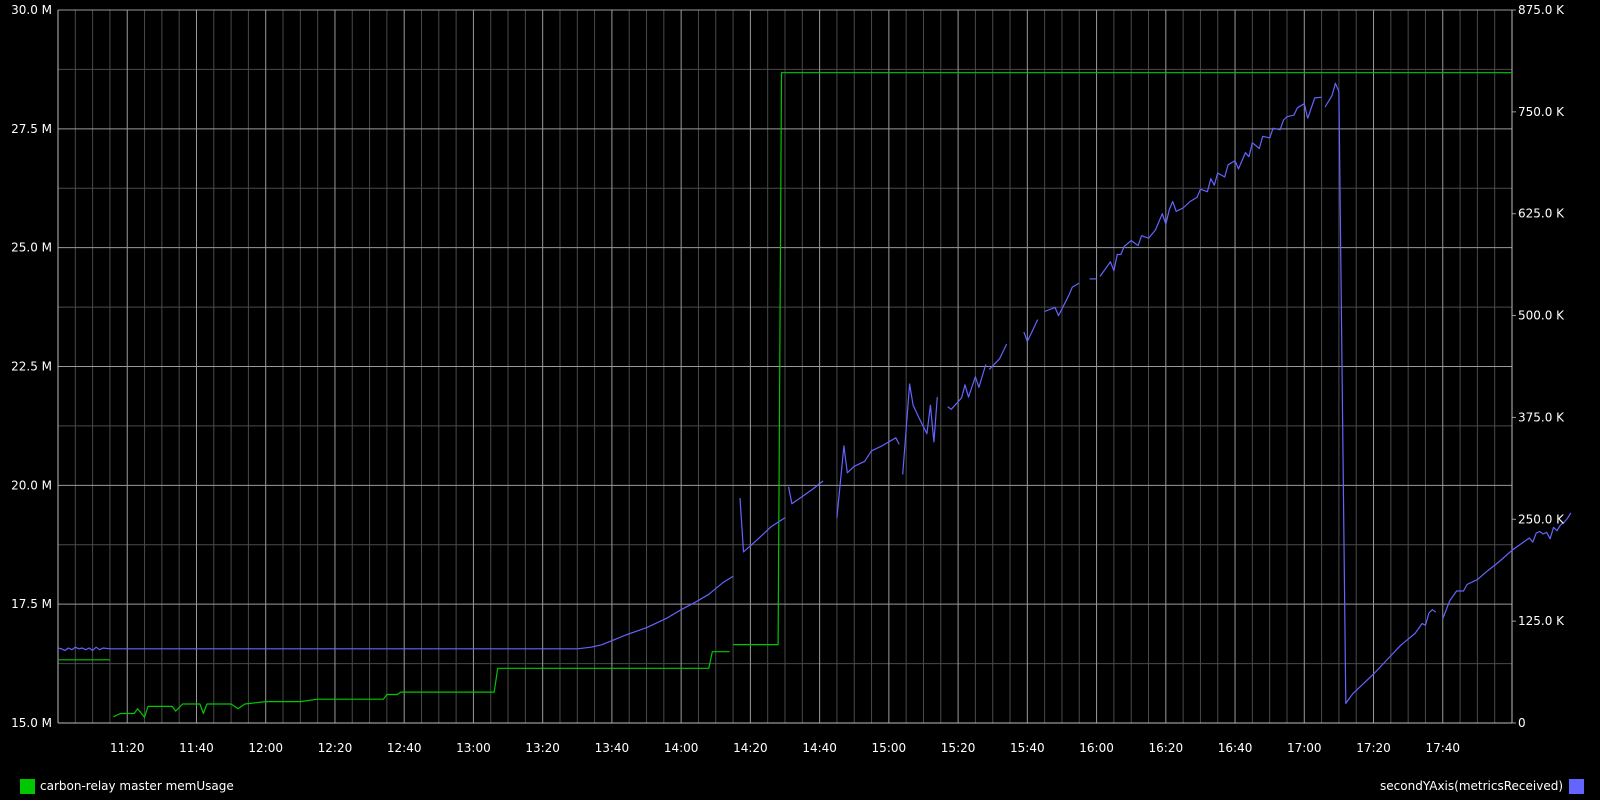  Describe the element at coordinates (137, 786) in the screenshot. I see `legend-label-memusage: carbon-relay master memUsage` at that location.